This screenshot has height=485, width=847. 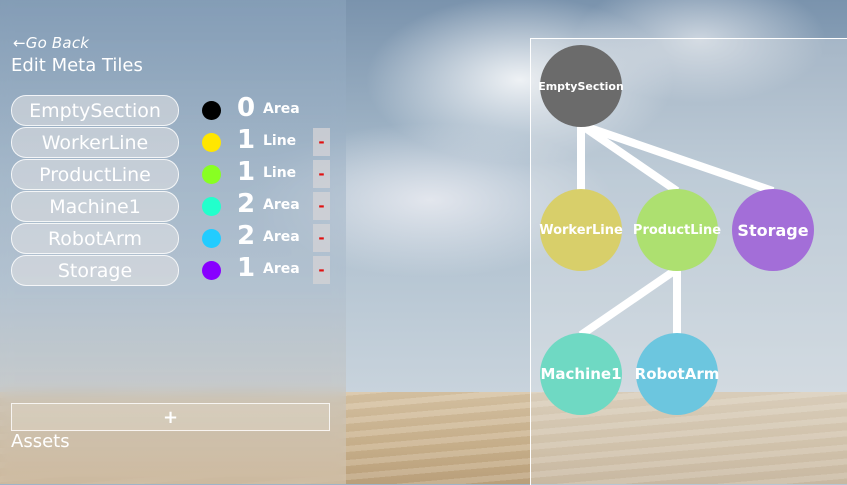 What do you see at coordinates (95, 238) in the screenshot?
I see `tile-name-field: RobotArm` at bounding box center [95, 238].